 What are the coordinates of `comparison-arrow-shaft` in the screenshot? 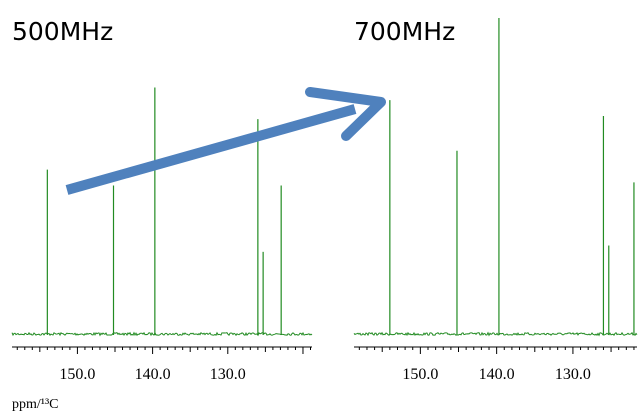 It's located at (211, 149).